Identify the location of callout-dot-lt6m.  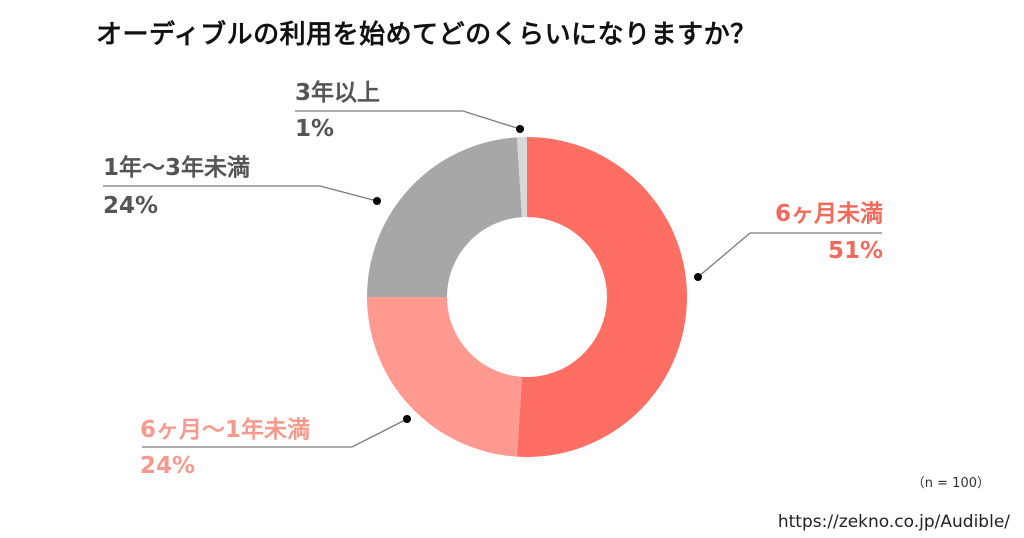
(698, 277).